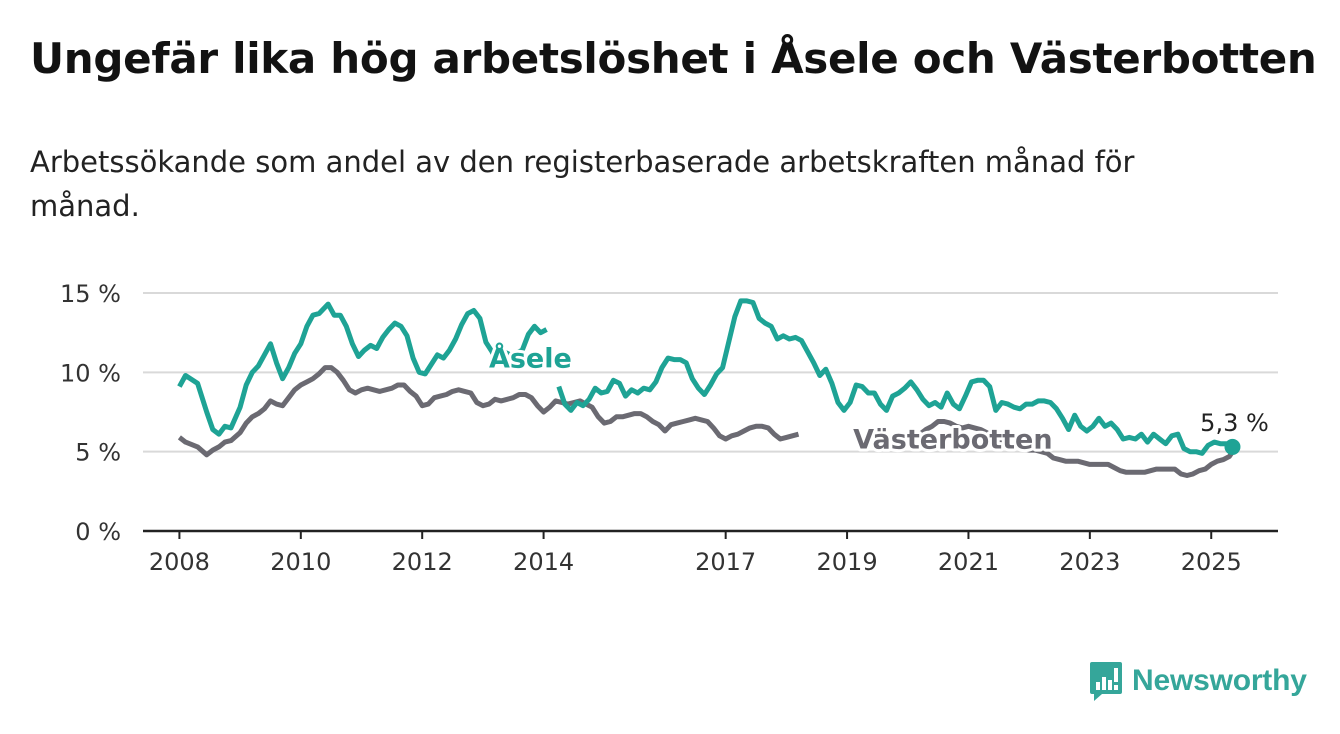 Image resolution: width=1340 pixels, height=734 pixels. Describe the element at coordinates (530, 359) in the screenshot. I see `series-label: Åsele` at that location.